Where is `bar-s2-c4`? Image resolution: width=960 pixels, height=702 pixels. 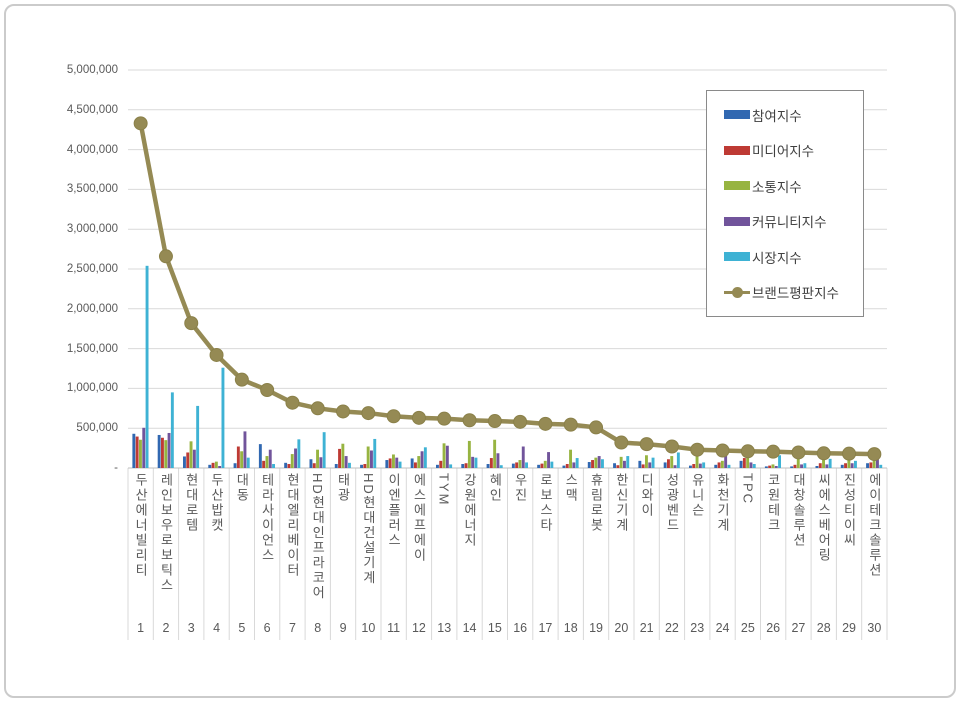 bar-s2-c4 is located at coordinates (242, 459).